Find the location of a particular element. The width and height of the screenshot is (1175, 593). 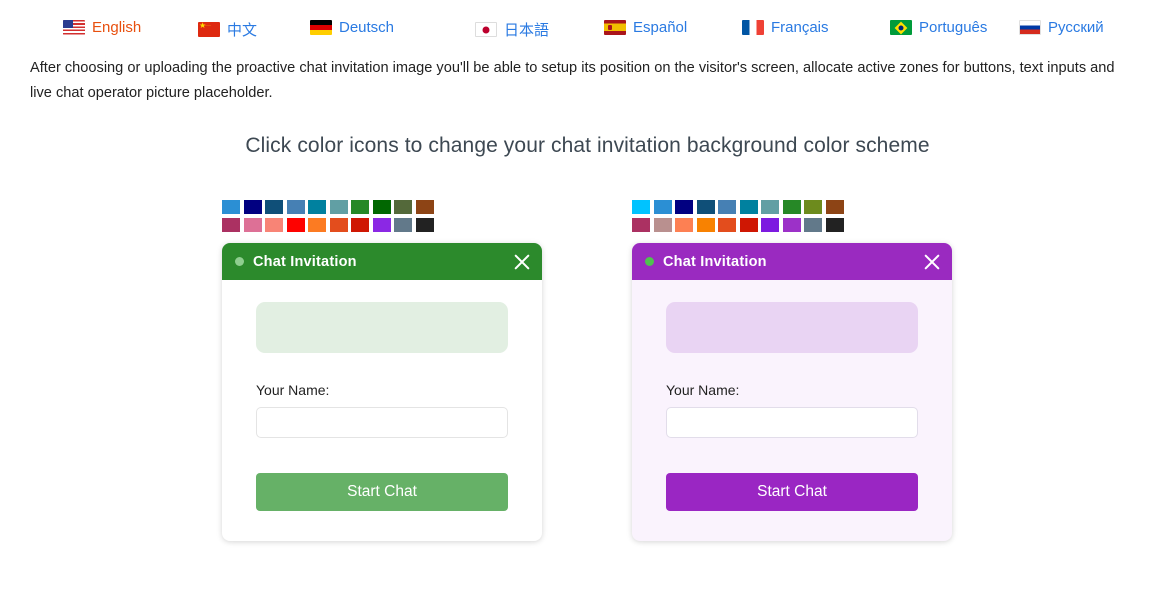

language-label: 中文 is located at coordinates (242, 30).